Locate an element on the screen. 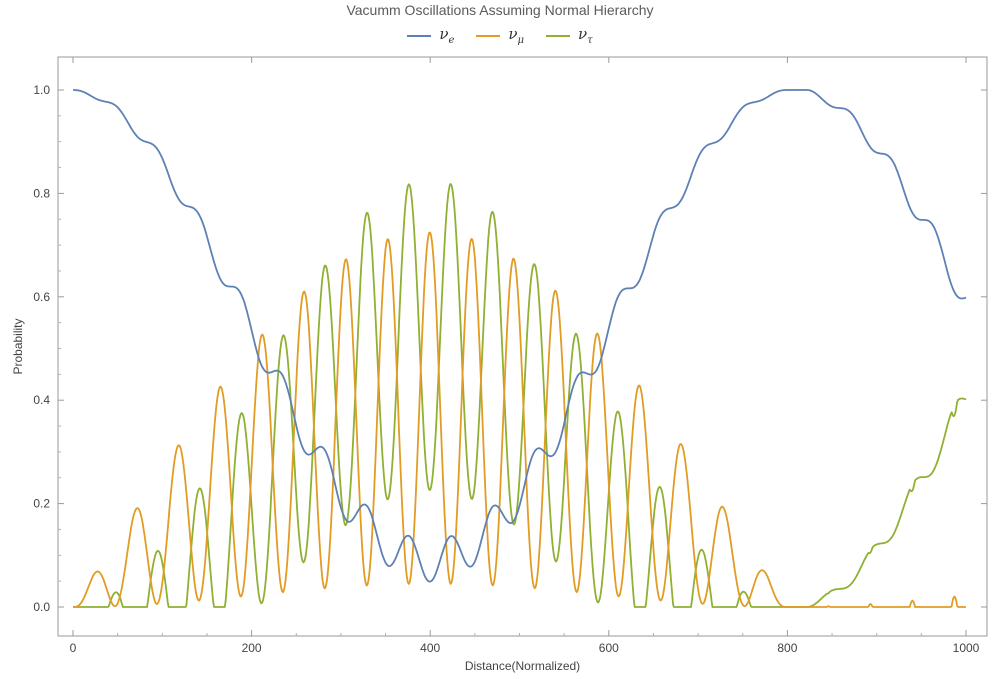  y-tick-label: 0.4 is located at coordinates (41, 400).